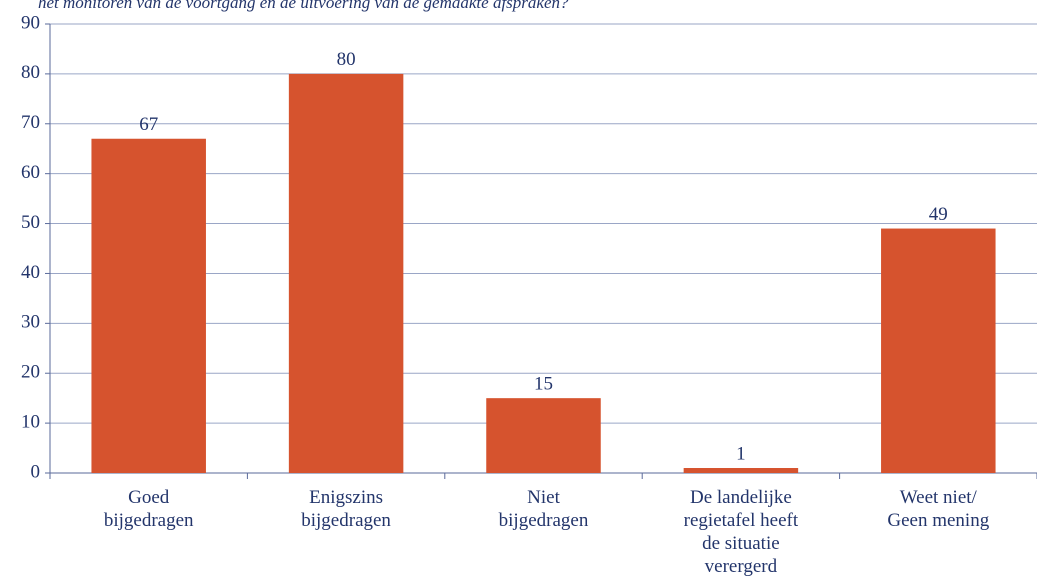 This screenshot has height=585, width=1037. Describe the element at coordinates (346, 59) in the screenshot. I see `data-label: 80` at that location.